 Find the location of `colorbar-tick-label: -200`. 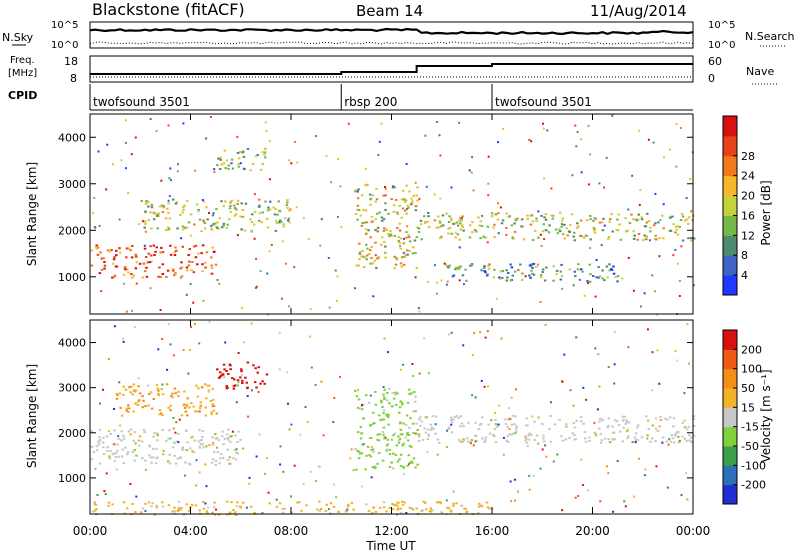

colorbar-tick-label: -200 is located at coordinates (753, 485).